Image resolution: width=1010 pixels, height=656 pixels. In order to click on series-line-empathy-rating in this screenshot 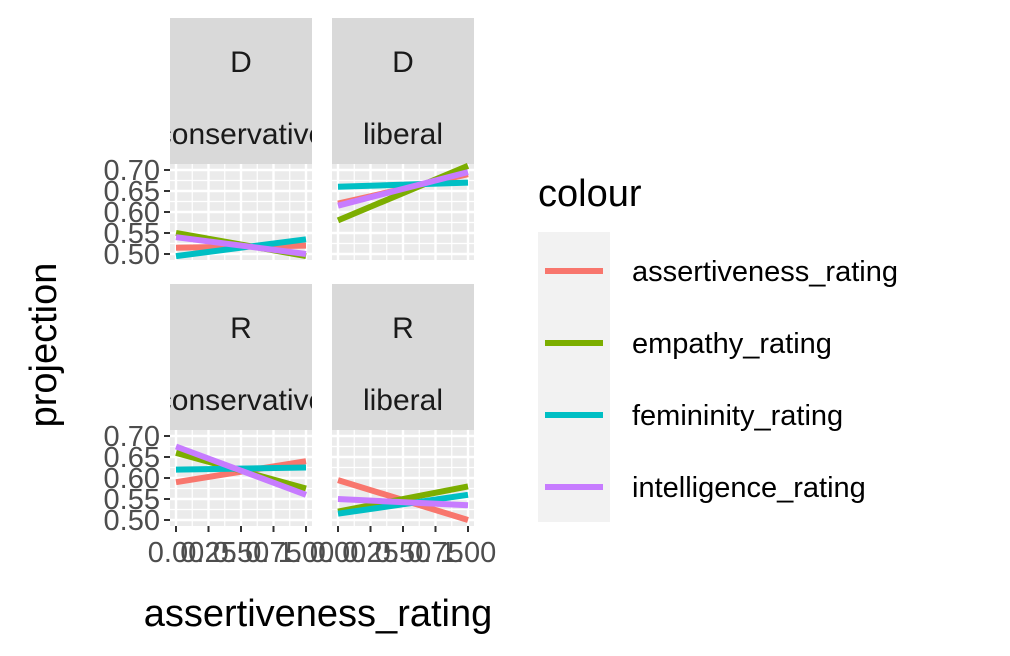, I will do `click(403, 499)`.